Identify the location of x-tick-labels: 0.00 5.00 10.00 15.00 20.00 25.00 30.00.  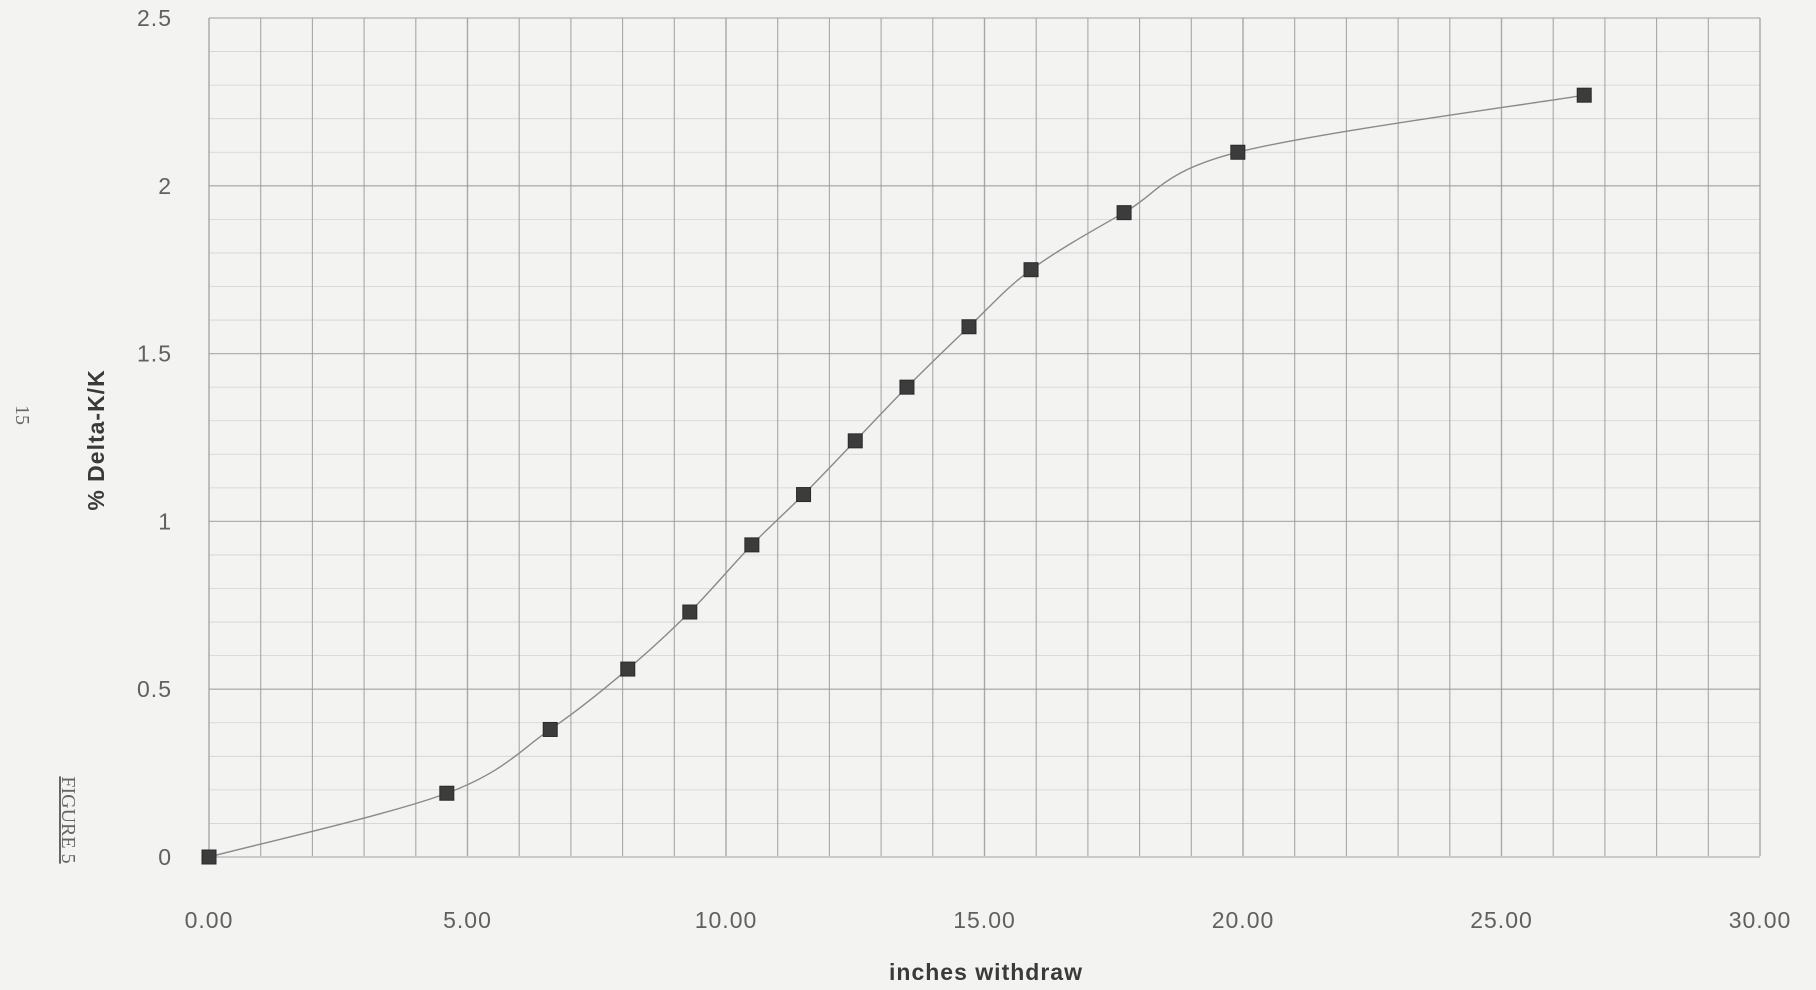
(988, 920).